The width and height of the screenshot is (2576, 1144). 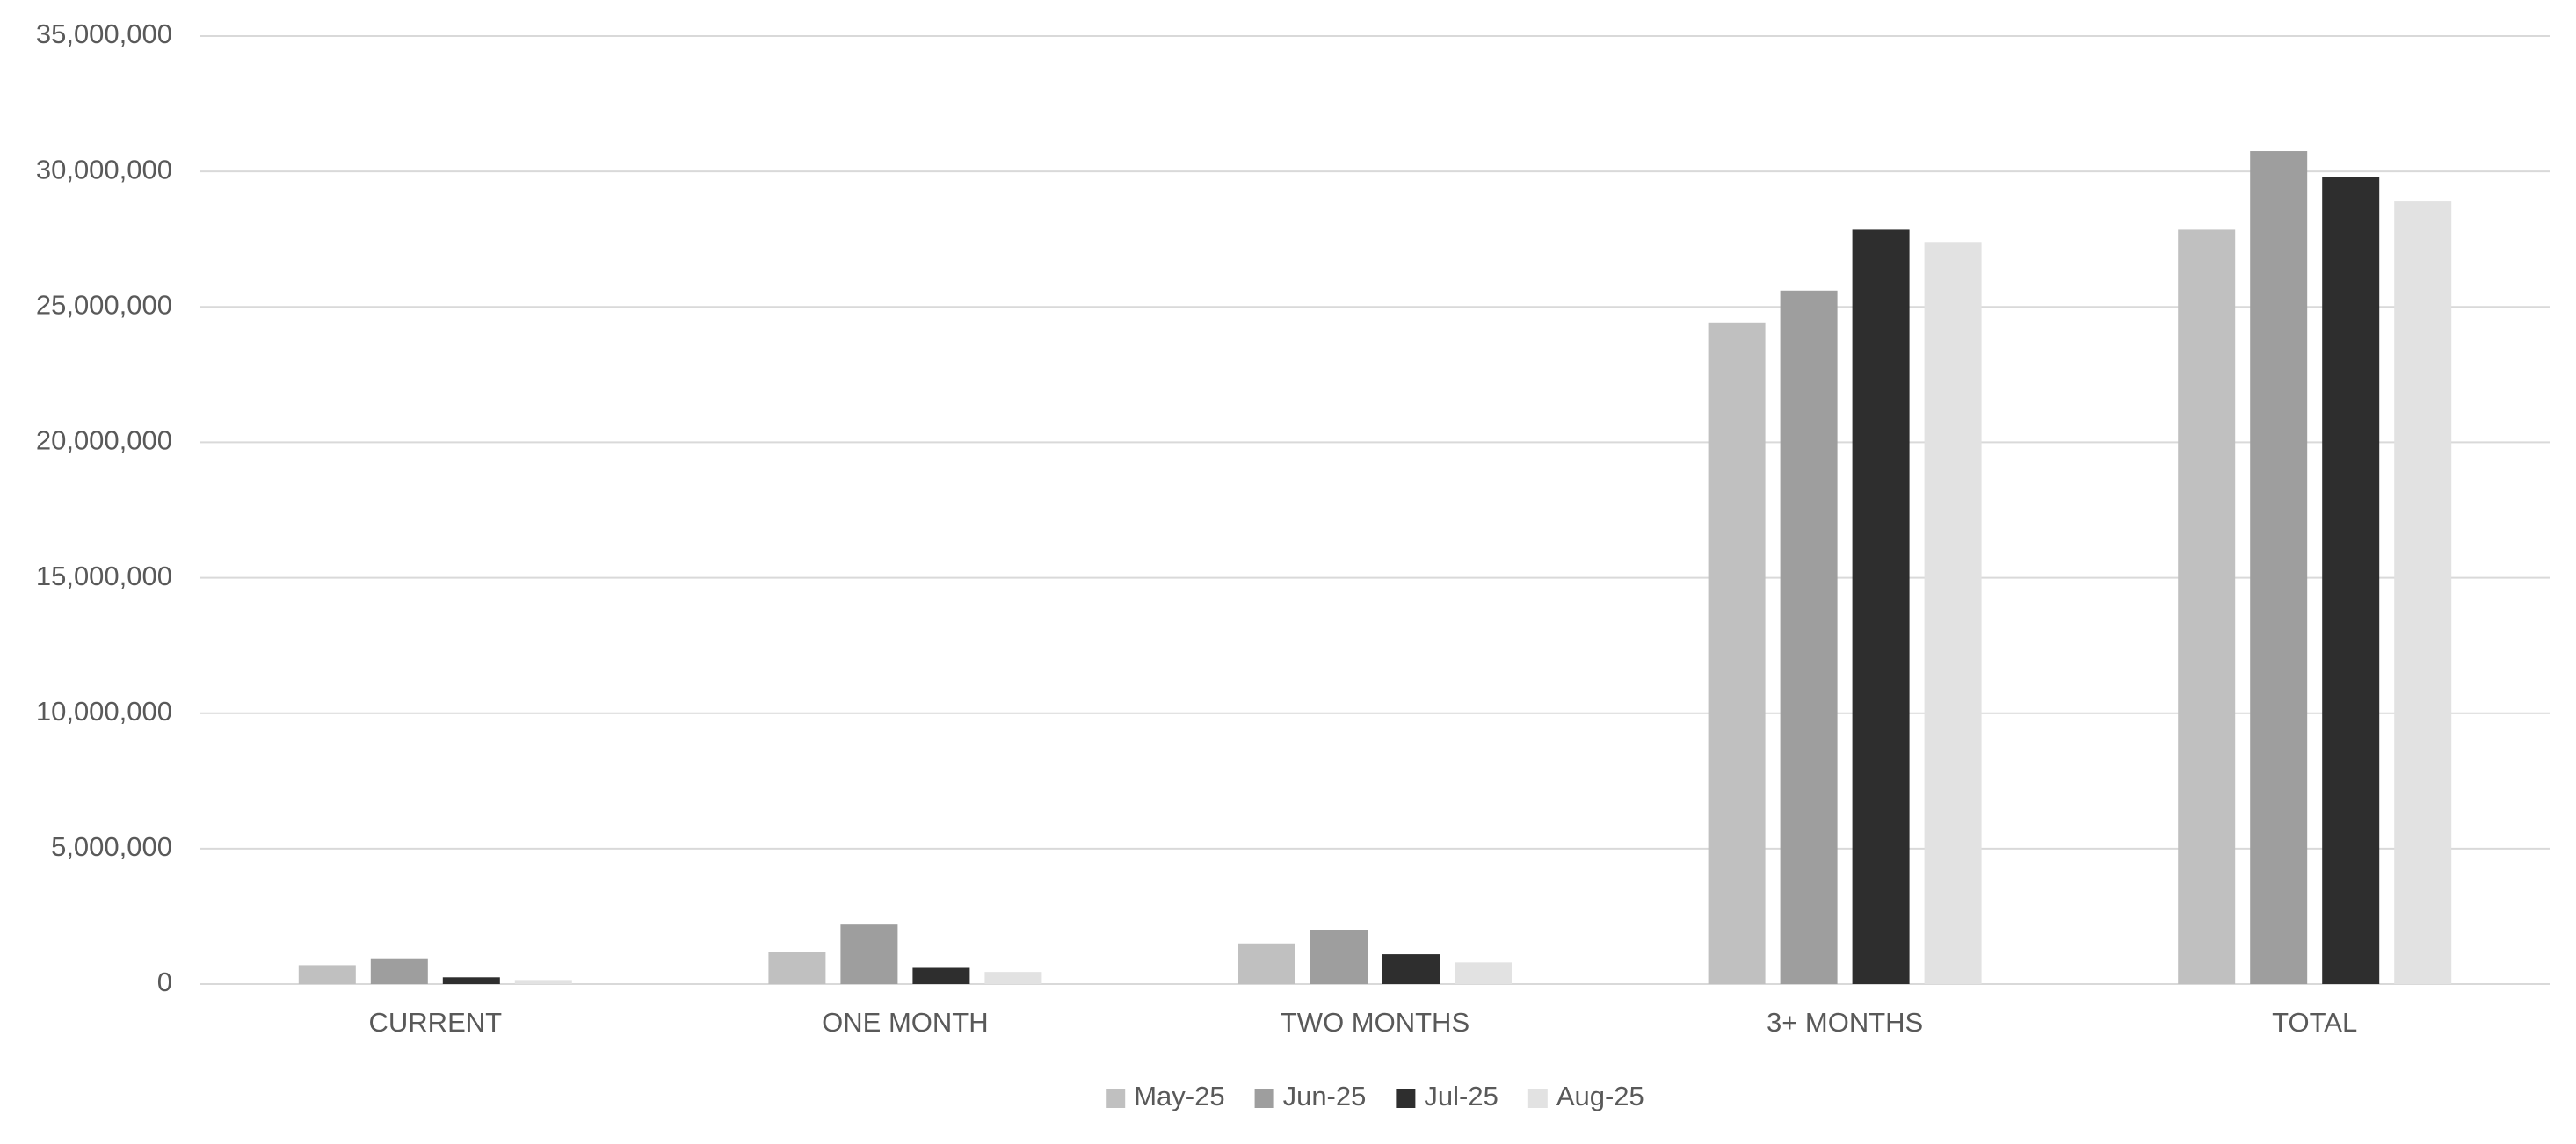 What do you see at coordinates (1179, 1096) in the screenshot?
I see `legend-label: May-25` at bounding box center [1179, 1096].